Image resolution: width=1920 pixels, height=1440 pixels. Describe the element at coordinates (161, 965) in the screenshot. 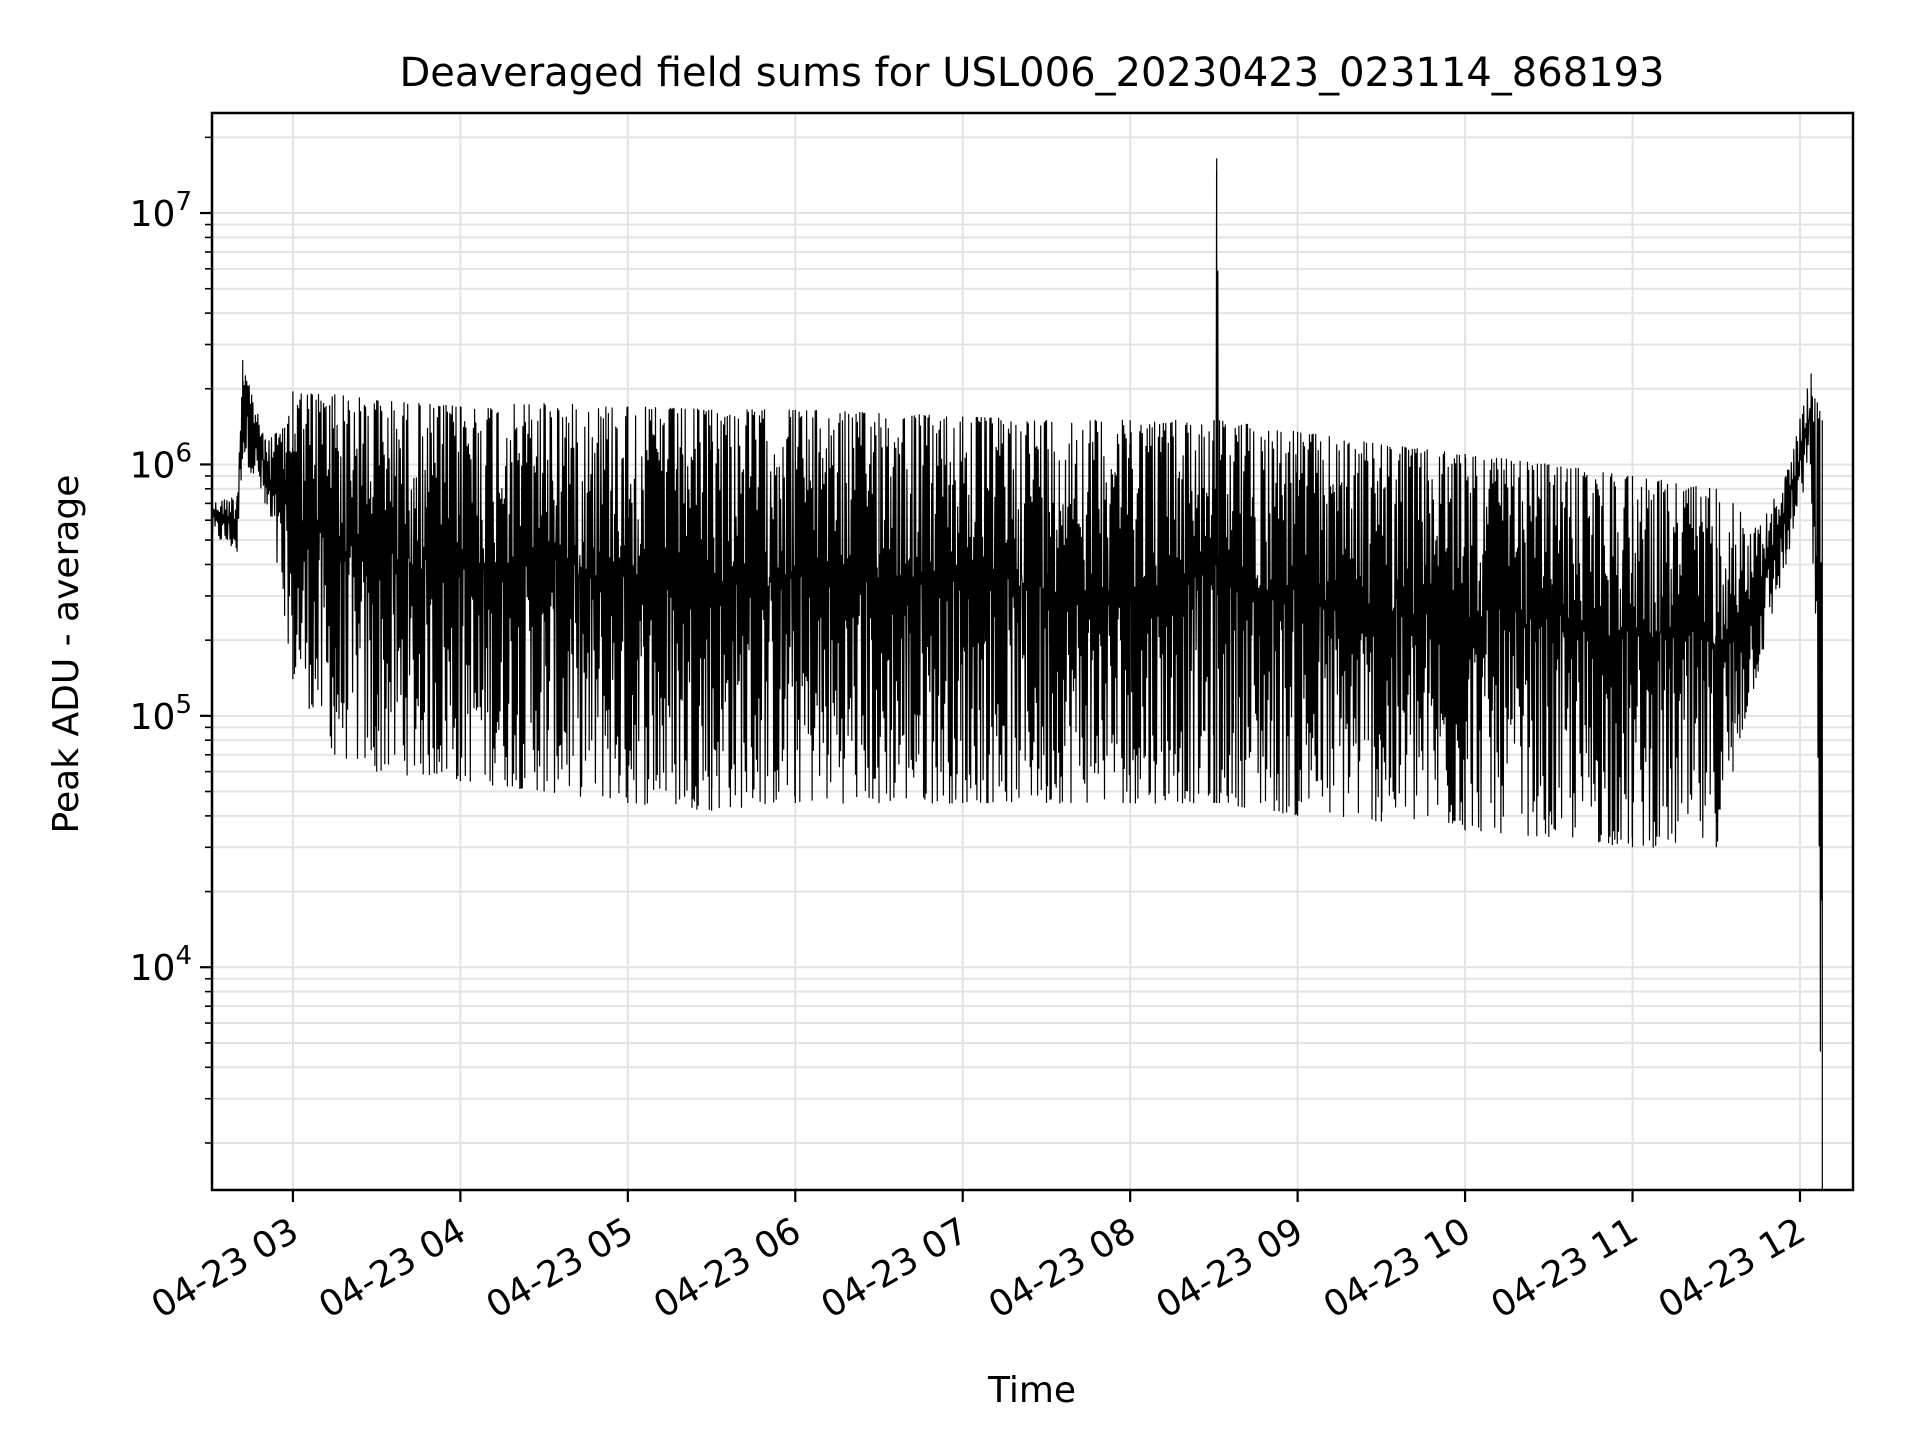

I see `y-tick-label: 10⁴` at that location.